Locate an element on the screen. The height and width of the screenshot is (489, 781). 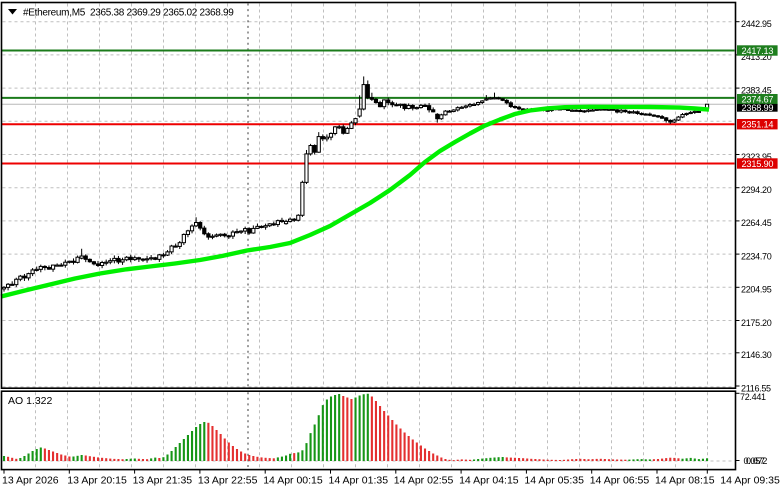
svg-text: 2175.20 is located at coordinates (756, 323).